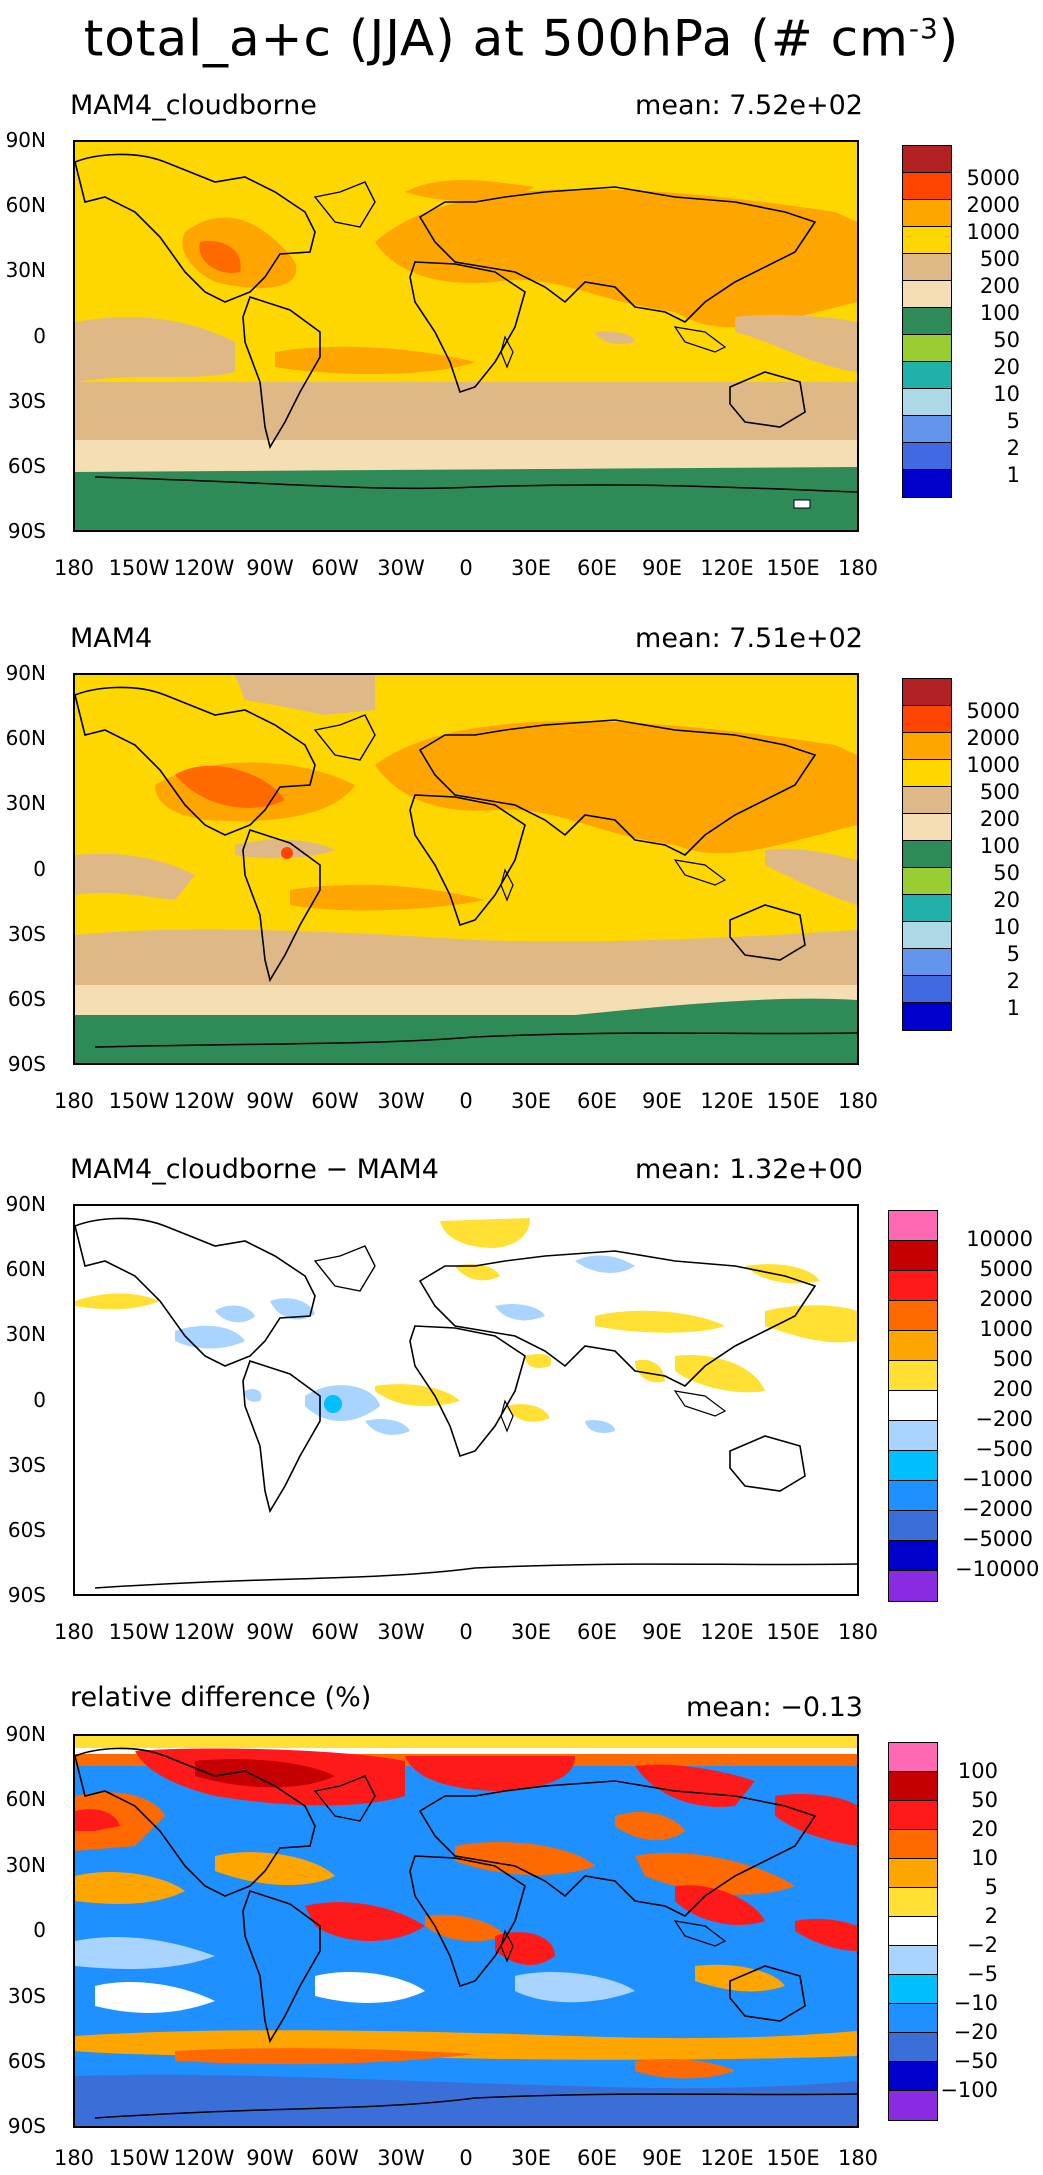  I want to click on panel-3-colorbar, so click(913, 1406).